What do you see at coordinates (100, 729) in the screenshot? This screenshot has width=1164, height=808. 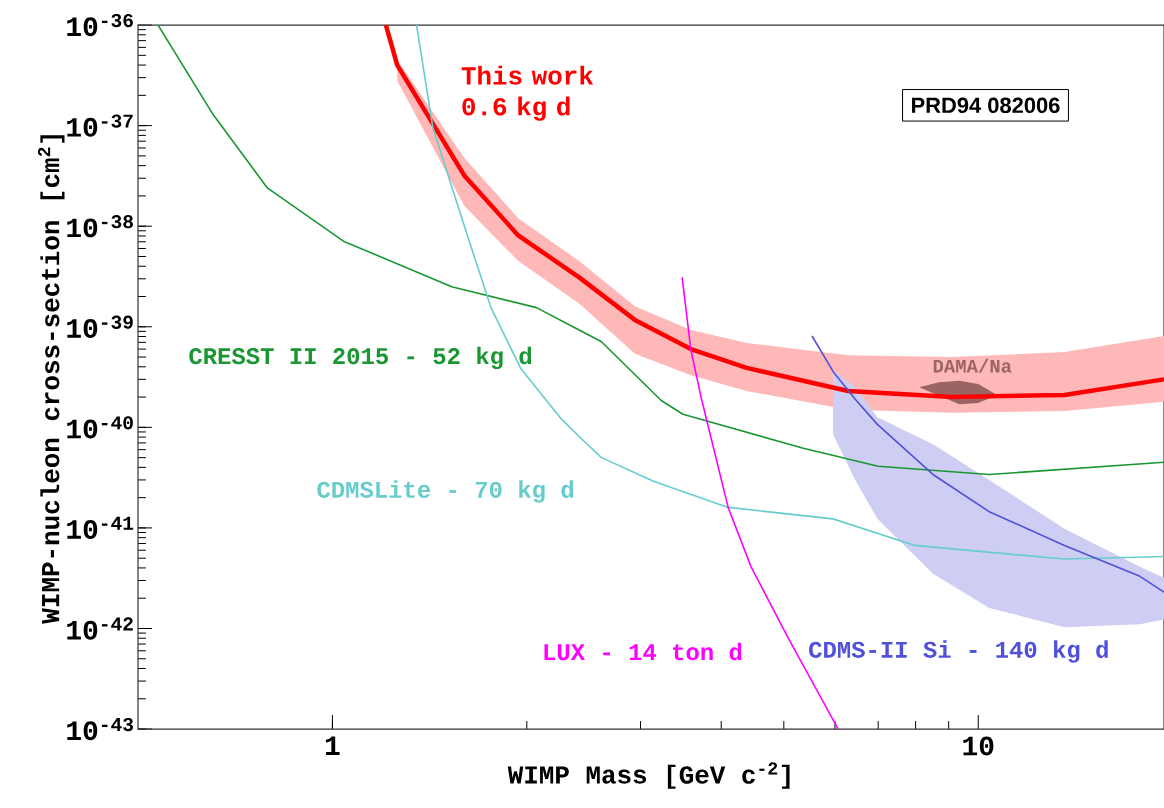 I see `y-tick-label: 10$^{-43}$` at bounding box center [100, 729].